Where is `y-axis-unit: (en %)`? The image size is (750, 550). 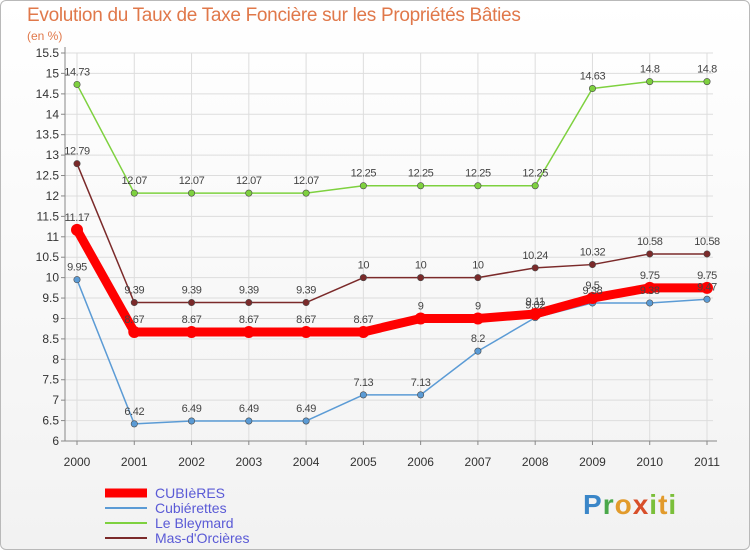
y-axis-unit: (en %) is located at coordinates (45, 36).